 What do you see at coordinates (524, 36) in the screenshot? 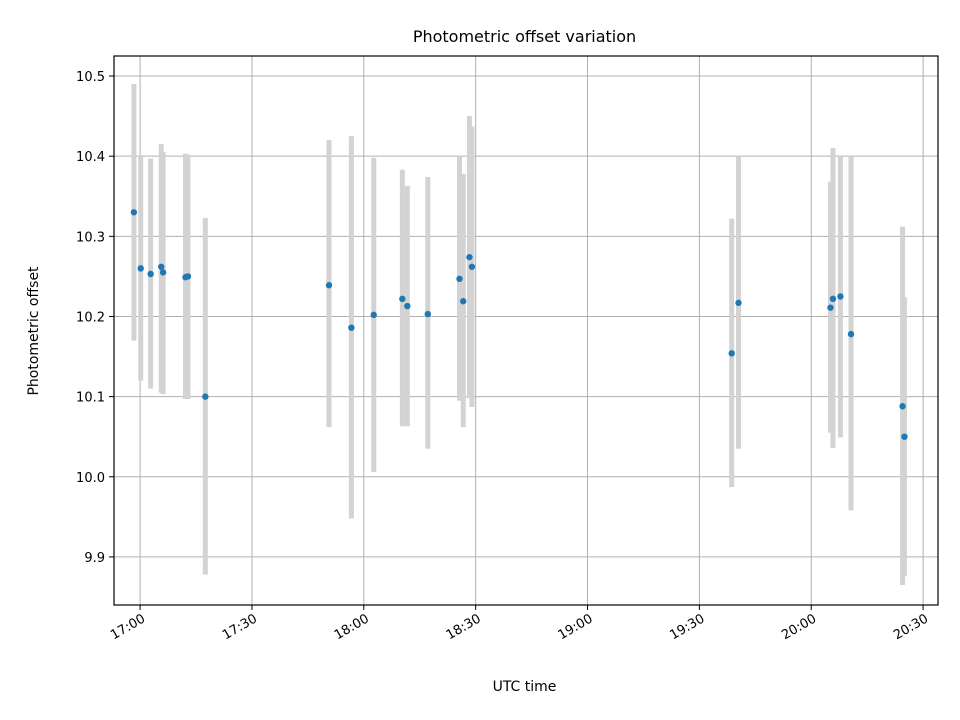
I see `chart-title: Photometric offset variation` at bounding box center [524, 36].